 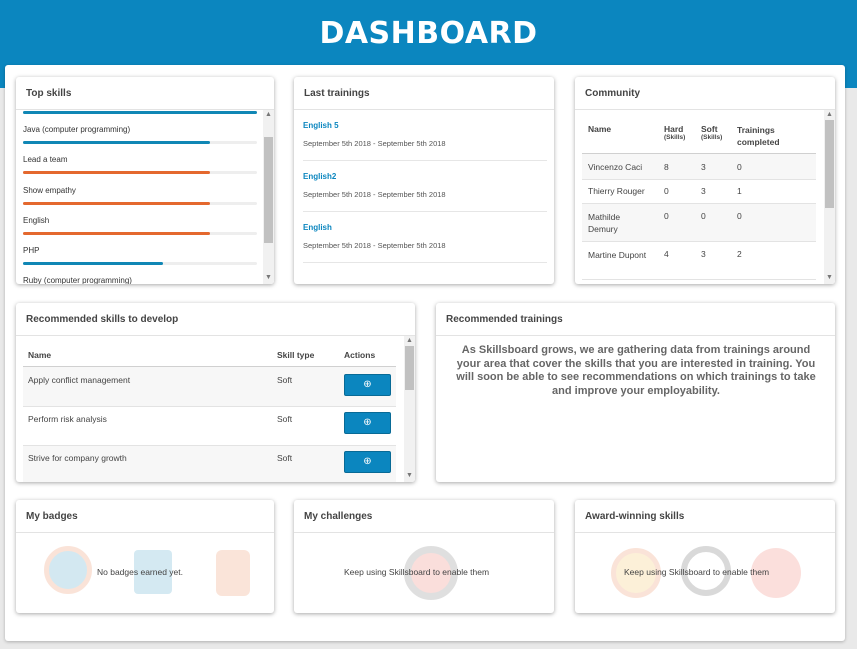 I want to click on hard-count: 8, so click(x=666, y=167).